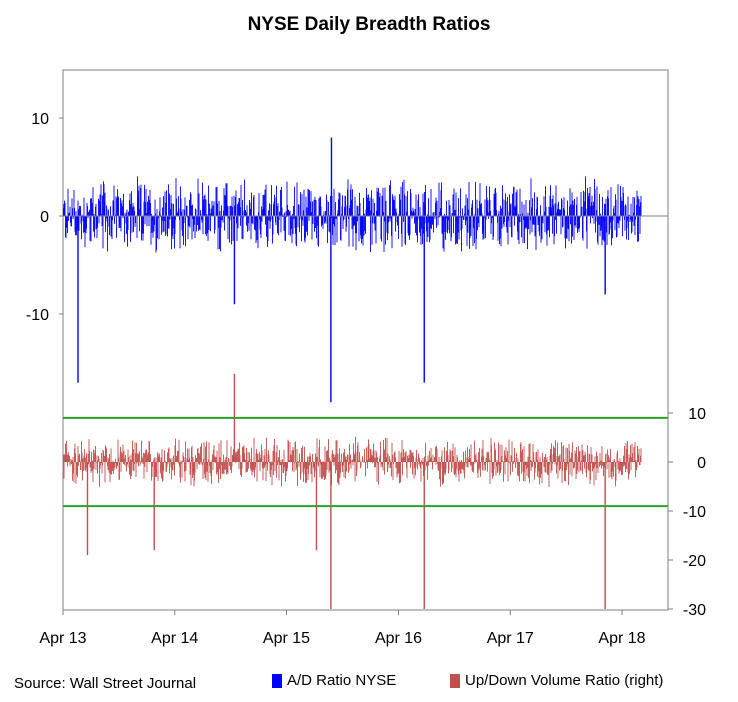  I want to click on right-tick-label: -10, so click(694, 512).